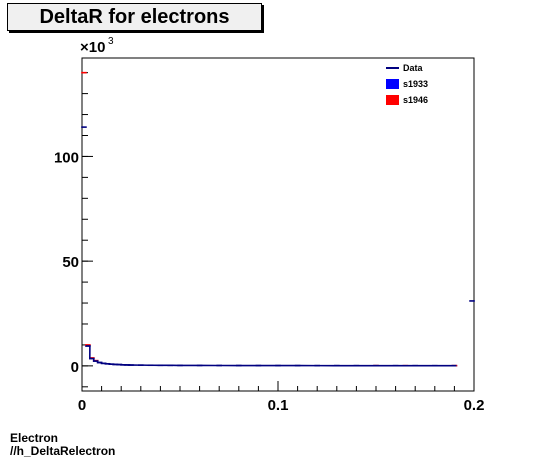 This screenshot has width=546, height=462. I want to click on y-multiplier-exponent: 3, so click(111, 41).